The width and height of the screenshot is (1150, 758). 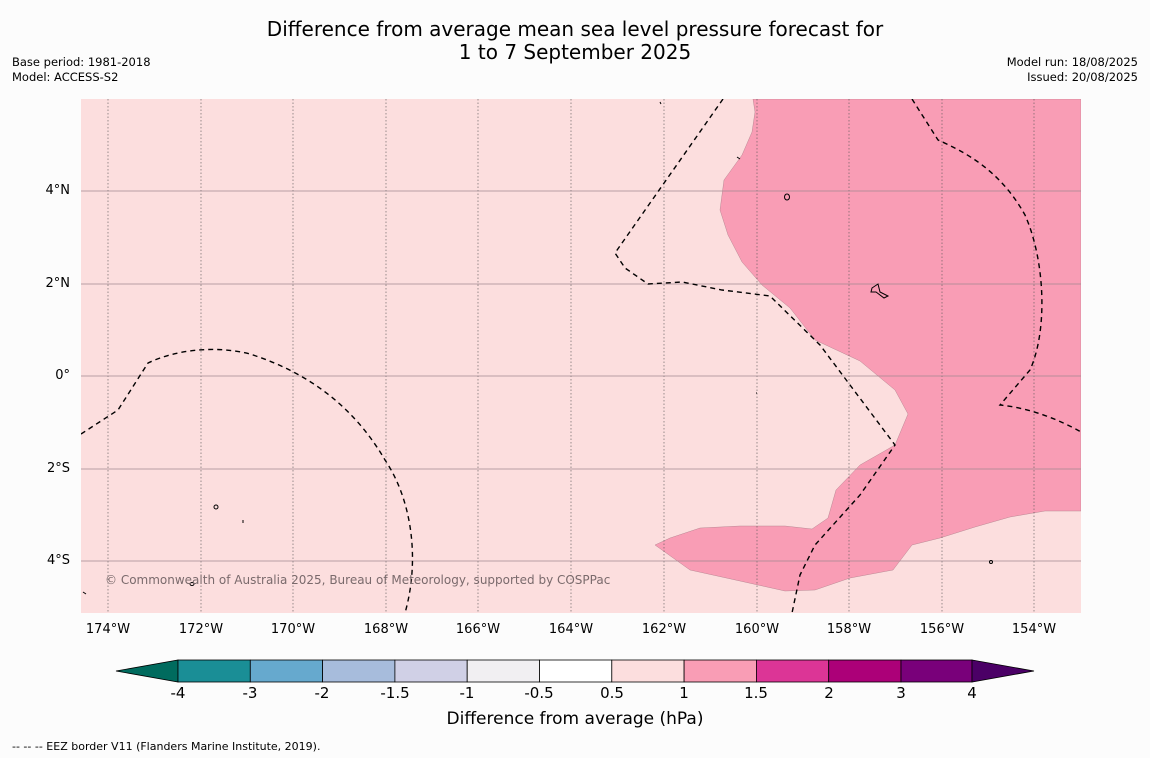 I want to click on lon-label: 172°W, so click(x=201, y=629).